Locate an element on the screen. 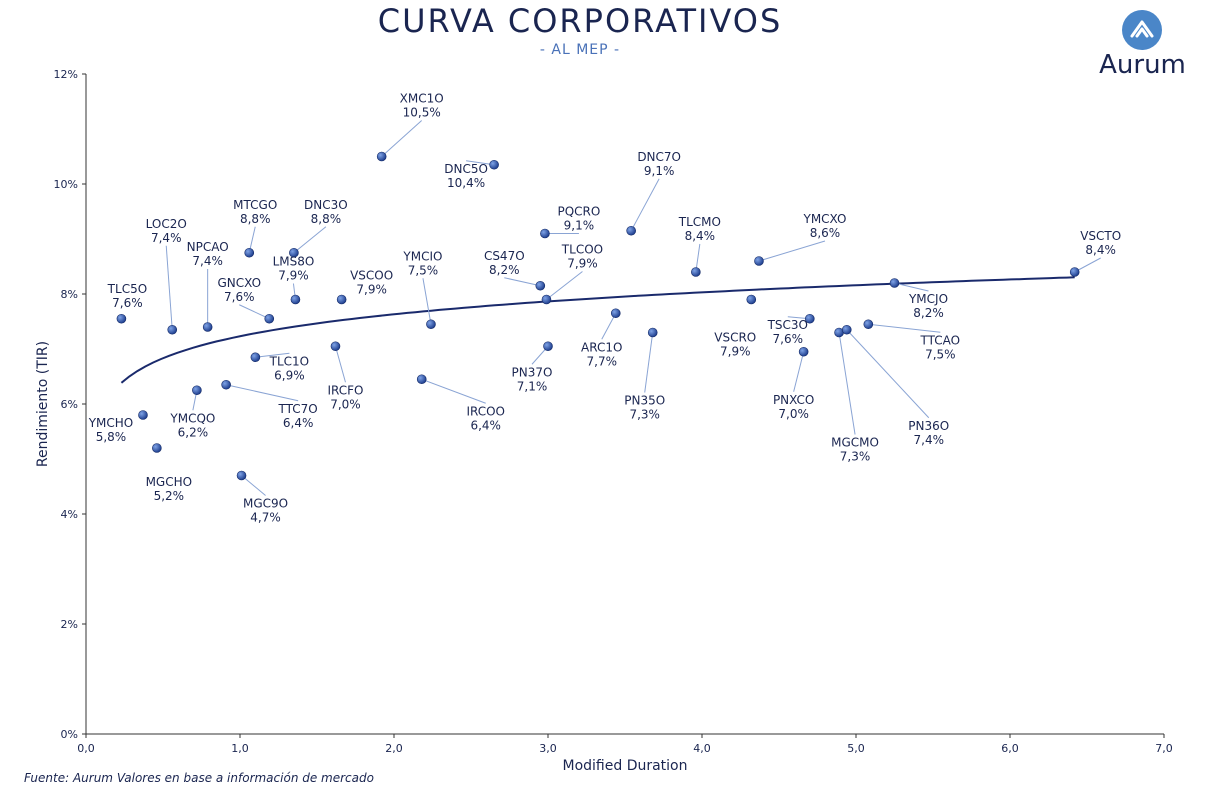 Image resolution: width=1219 pixels, height=796 pixels. leader-line-ymcxo is located at coordinates (792, 251).